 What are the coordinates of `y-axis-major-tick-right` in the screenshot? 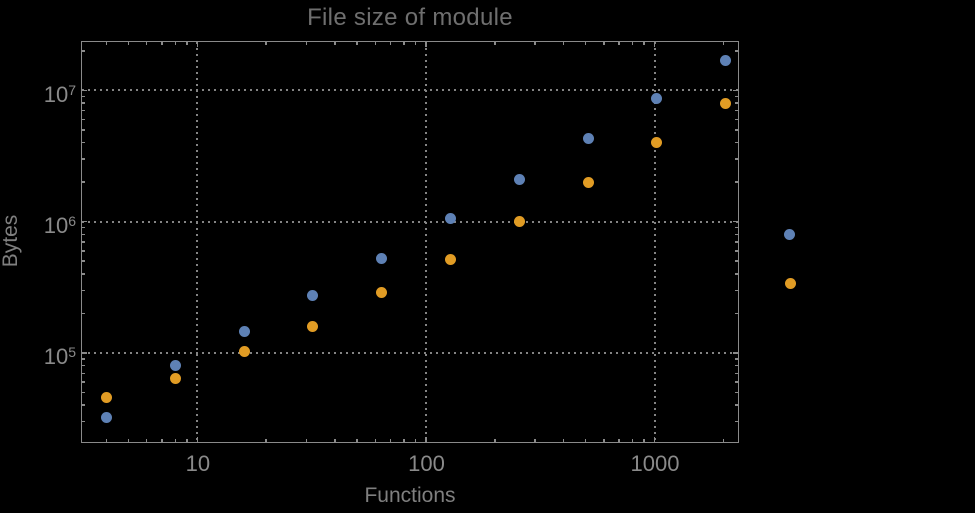 It's located at (735, 90).